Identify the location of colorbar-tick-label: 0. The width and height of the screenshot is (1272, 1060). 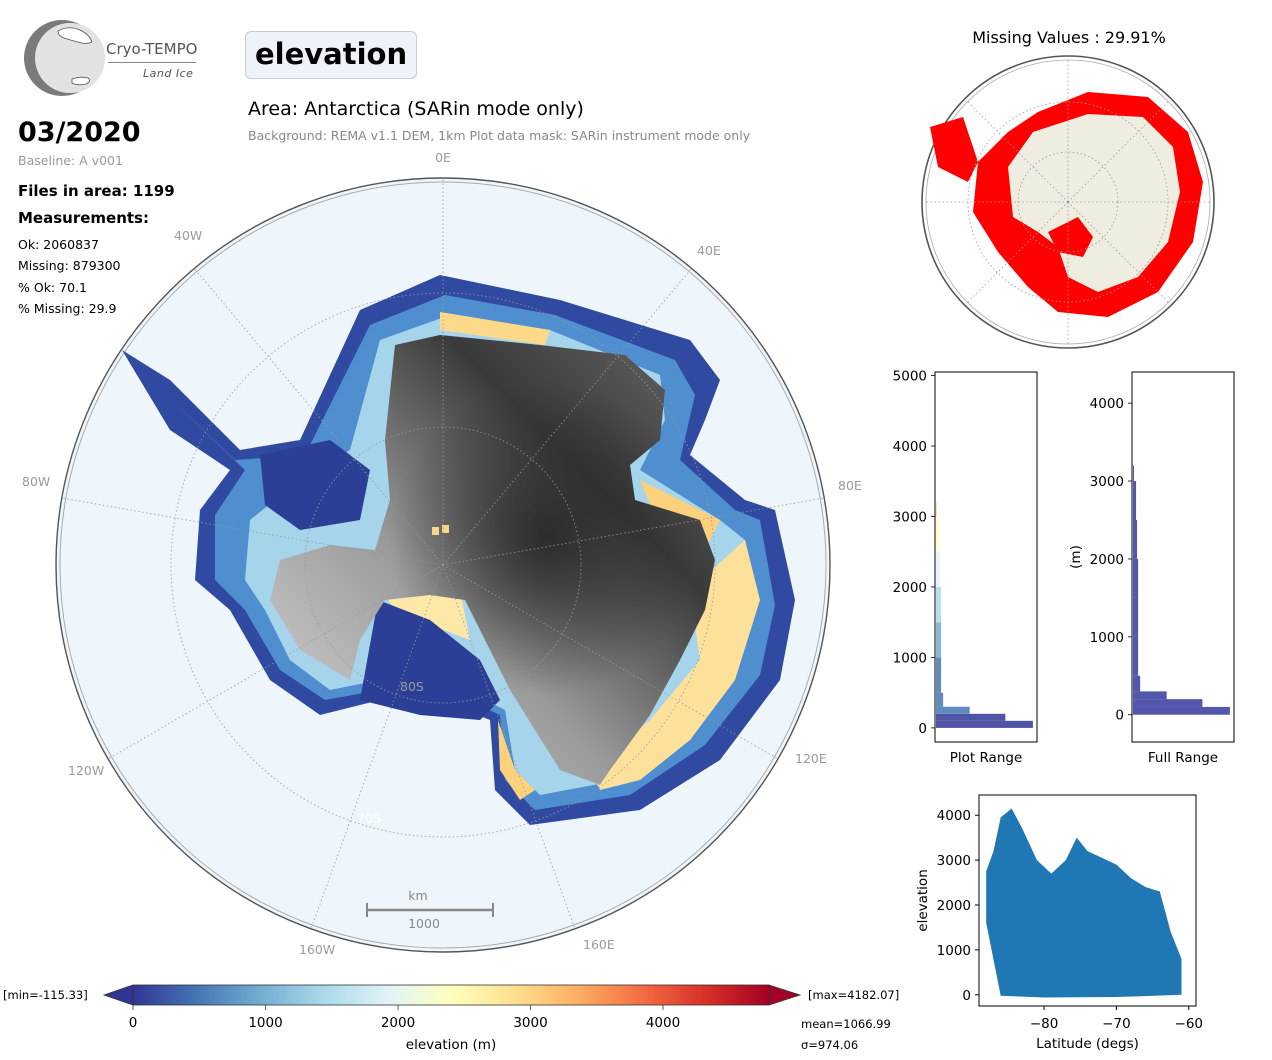
(133, 1023).